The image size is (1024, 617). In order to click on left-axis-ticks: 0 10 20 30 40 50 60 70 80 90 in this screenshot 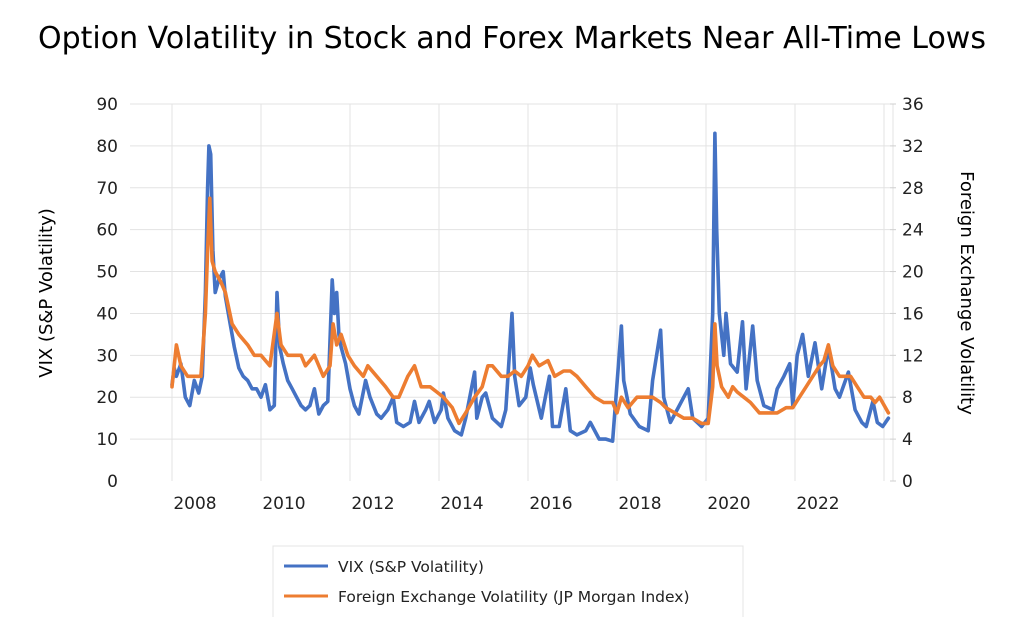, I will do `click(107, 293)`.